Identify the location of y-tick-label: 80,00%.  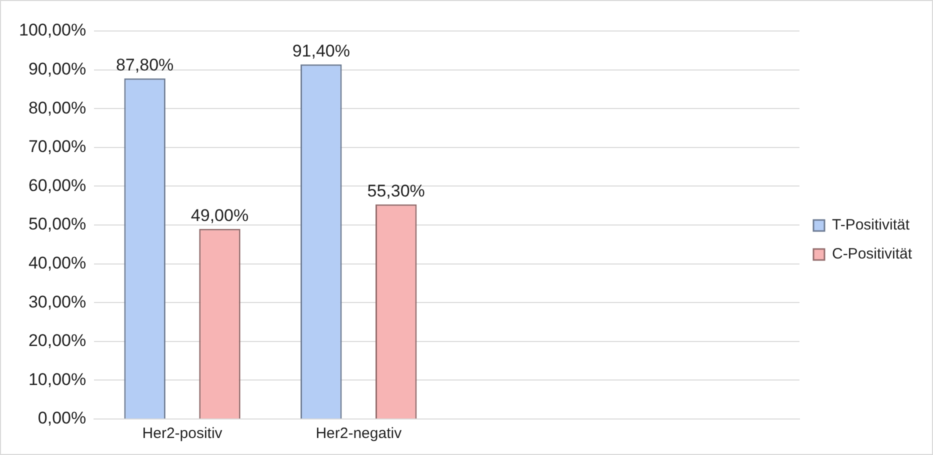
(57, 108).